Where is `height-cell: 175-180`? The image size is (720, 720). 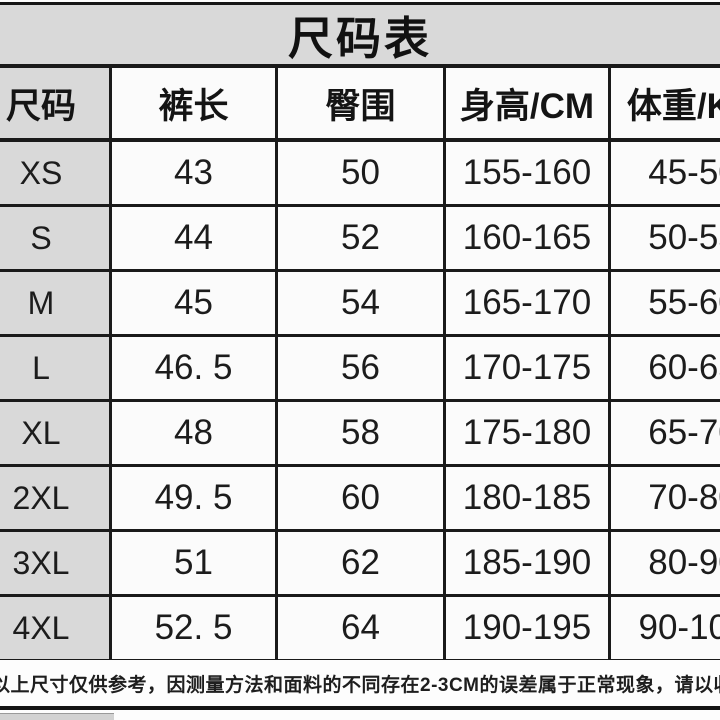 height-cell: 175-180 is located at coordinates (527, 433).